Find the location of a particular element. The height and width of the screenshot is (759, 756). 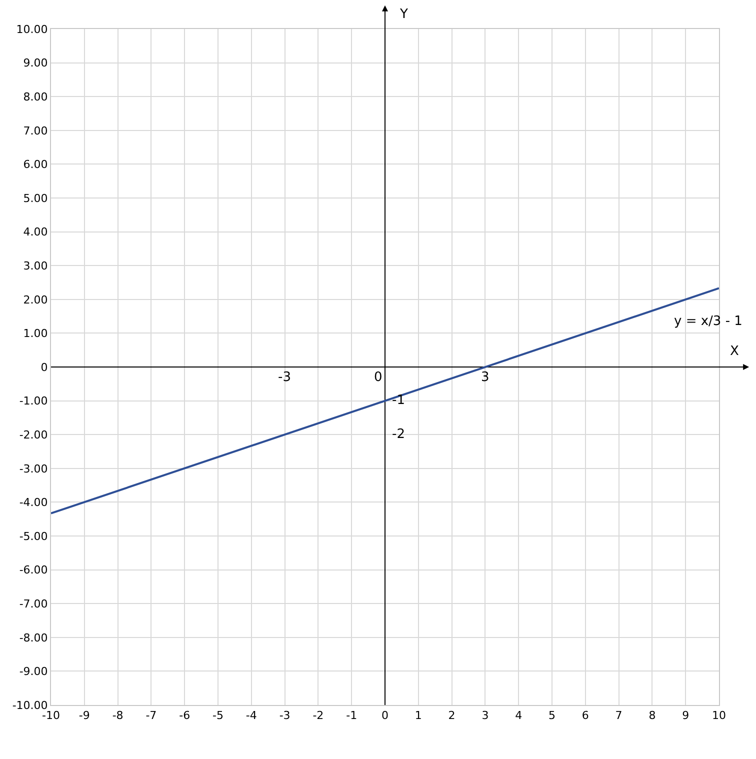

y-tick-label: -2.00 is located at coordinates (33, 435).